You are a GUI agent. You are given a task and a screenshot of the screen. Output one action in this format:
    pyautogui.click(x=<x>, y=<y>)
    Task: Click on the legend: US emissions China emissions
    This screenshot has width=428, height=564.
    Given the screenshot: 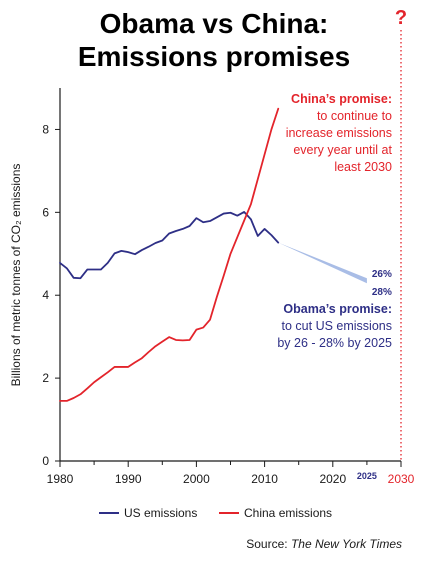 What is the action you would take?
    pyautogui.click(x=215, y=513)
    